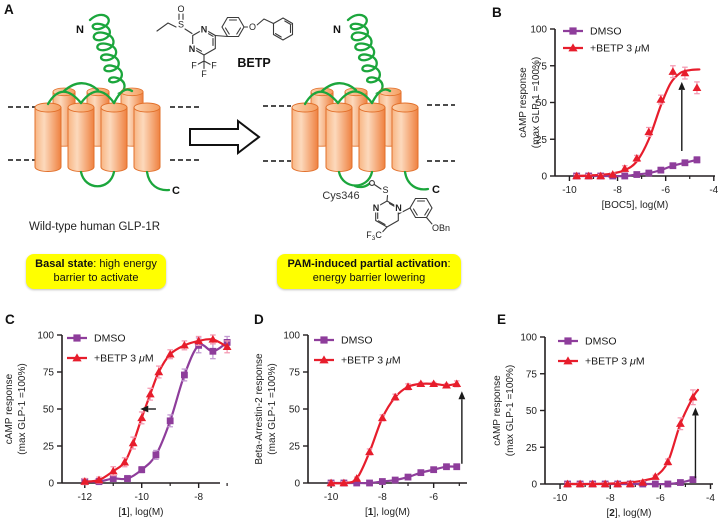 This screenshot has height=529, width=720. Describe the element at coordinates (713, 190) in the screenshot. I see `x-tick-label: -4` at that location.